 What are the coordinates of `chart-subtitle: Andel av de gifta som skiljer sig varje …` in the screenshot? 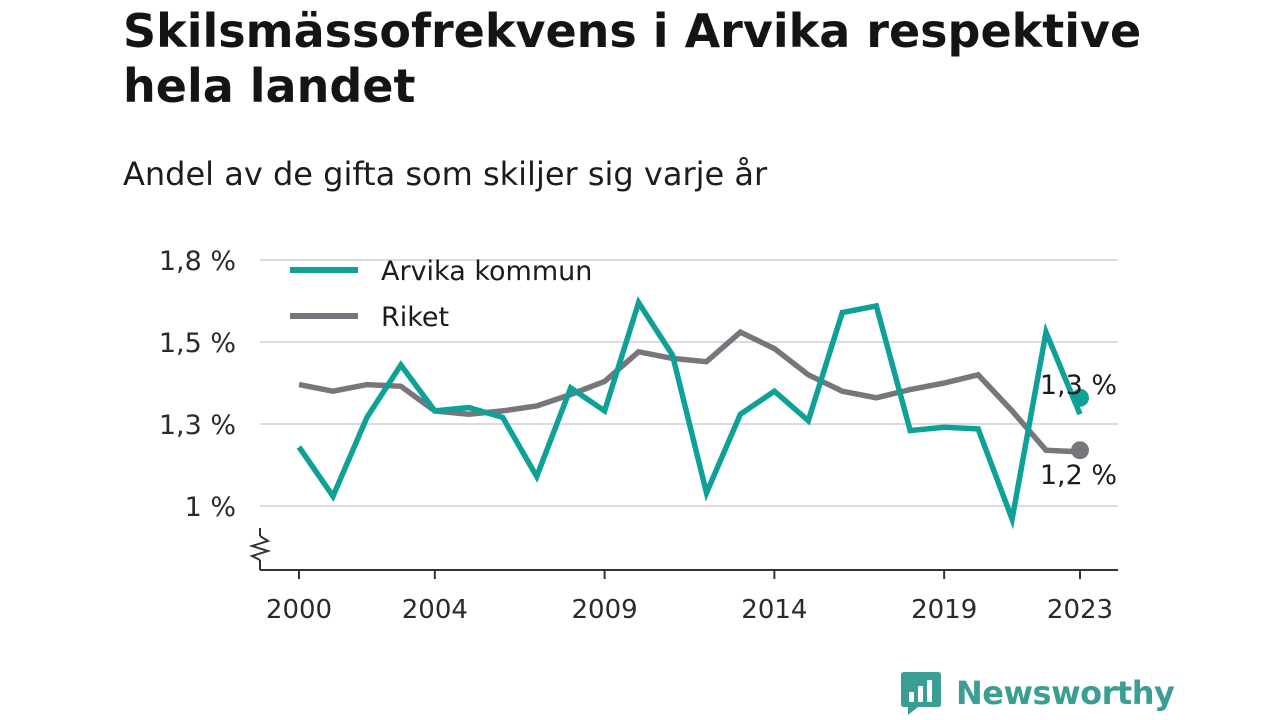 It's located at (445, 174).